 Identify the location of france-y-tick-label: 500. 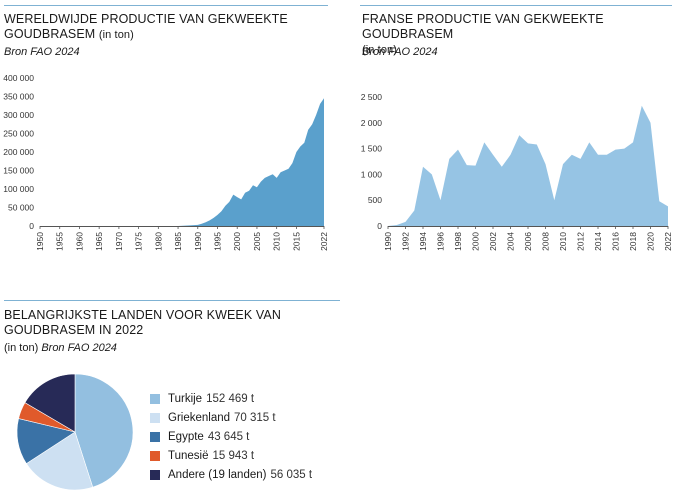
(375, 200).